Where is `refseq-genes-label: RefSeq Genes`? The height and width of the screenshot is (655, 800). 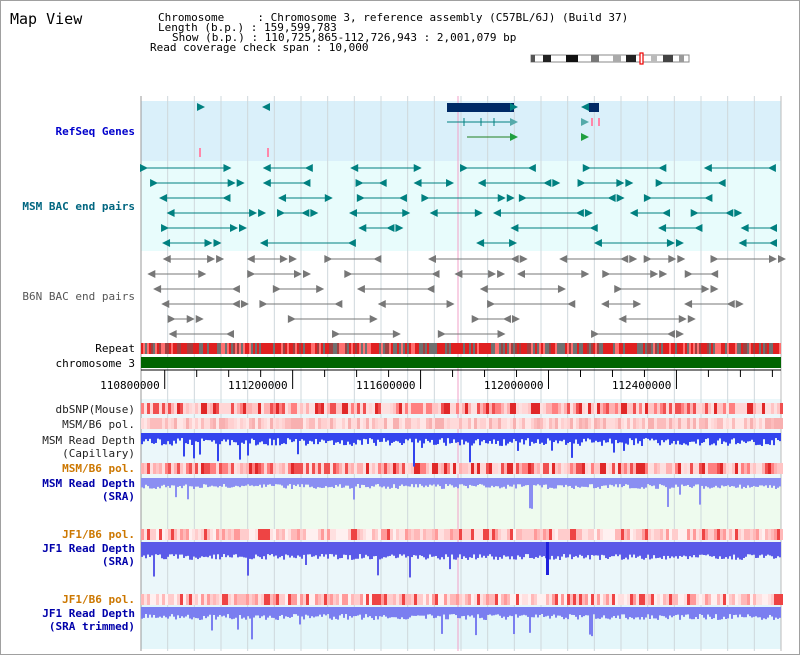
refseq-genes-label: RefSeq Genes is located at coordinates (95, 131).